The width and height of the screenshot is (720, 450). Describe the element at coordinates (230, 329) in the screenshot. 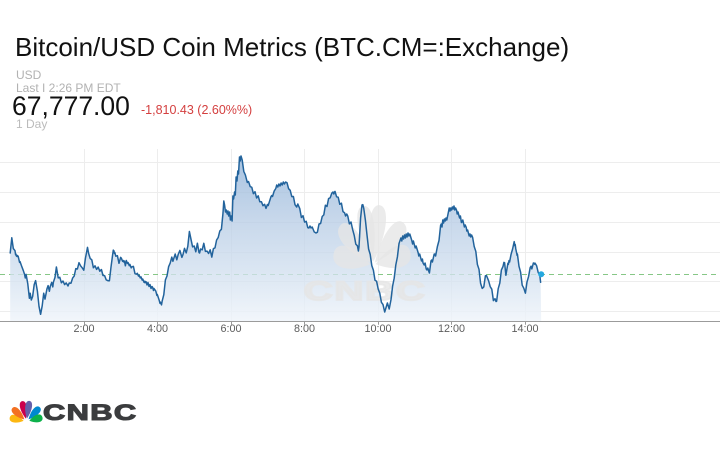

I see `svg-text: 6:00` at that location.